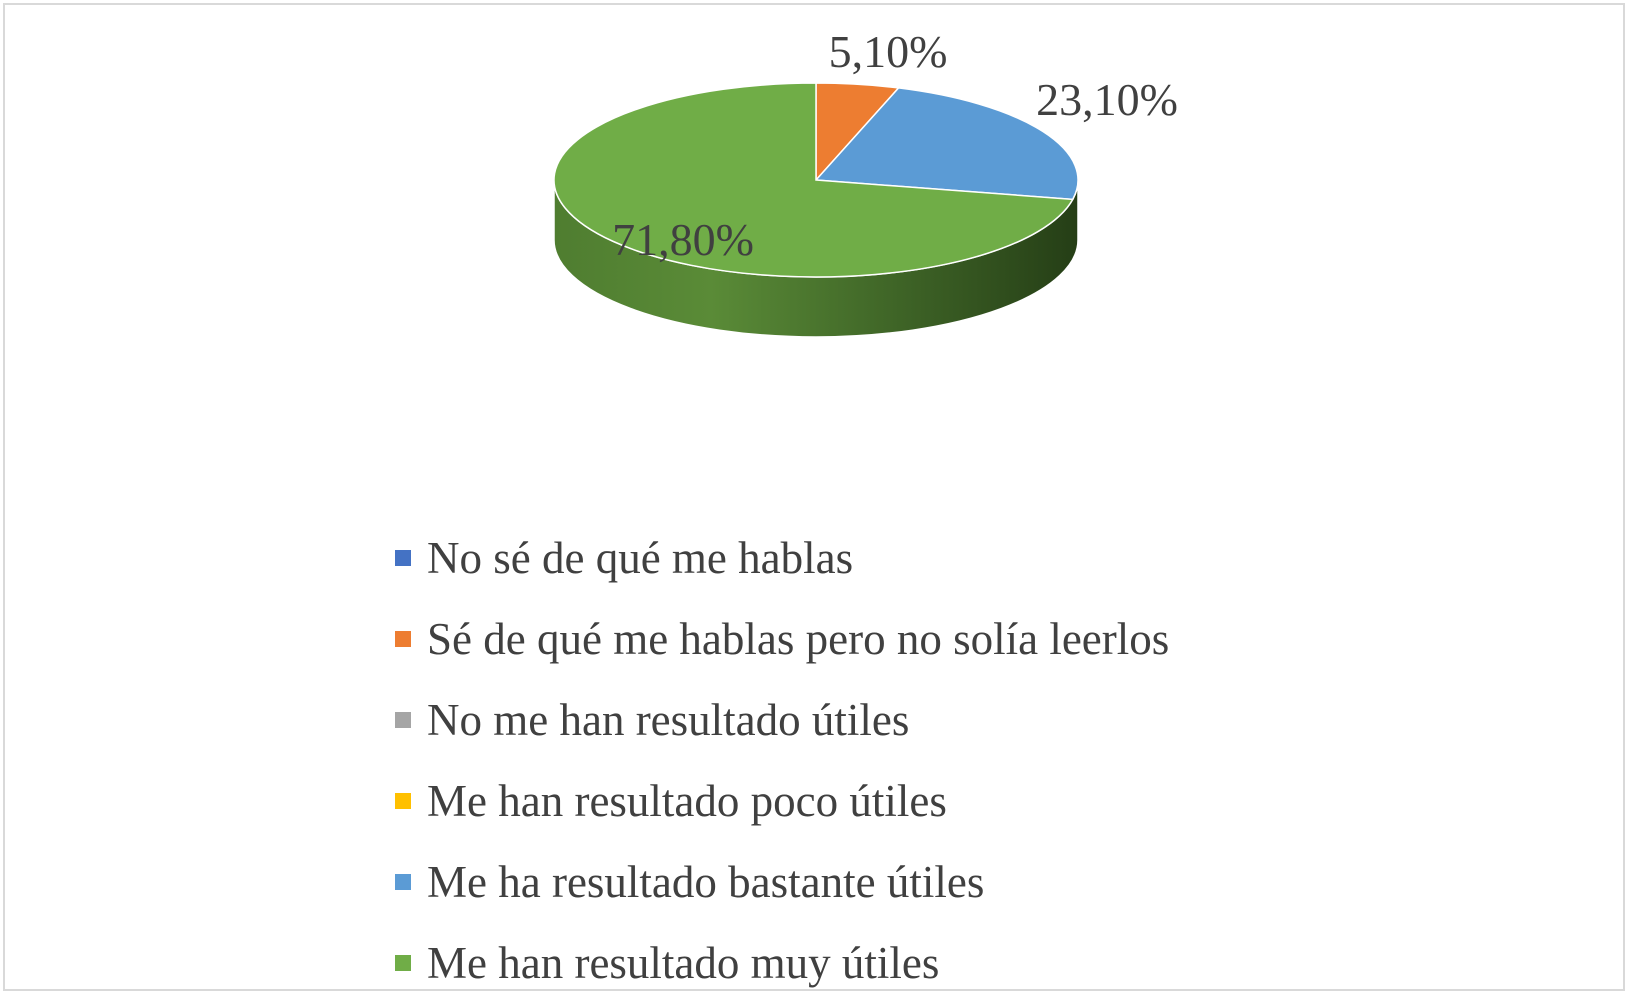  I want to click on data-label-1: 5,10%, so click(888, 51).